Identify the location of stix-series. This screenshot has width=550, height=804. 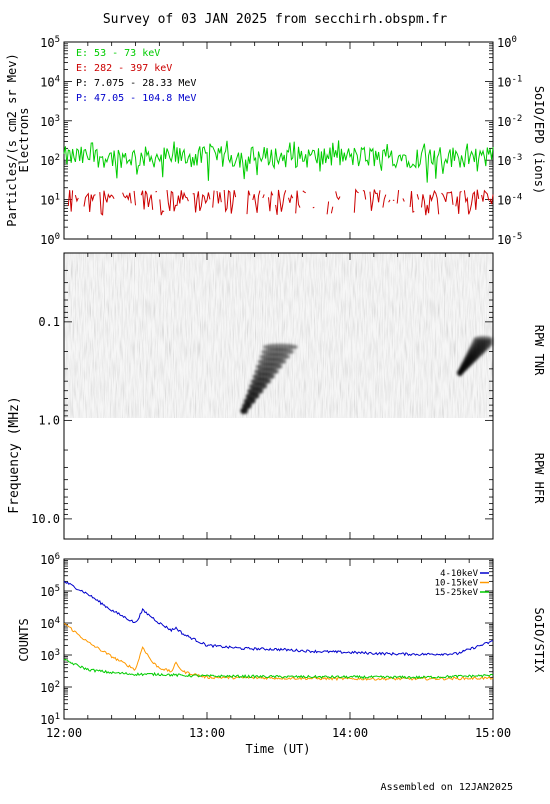
(278, 630).